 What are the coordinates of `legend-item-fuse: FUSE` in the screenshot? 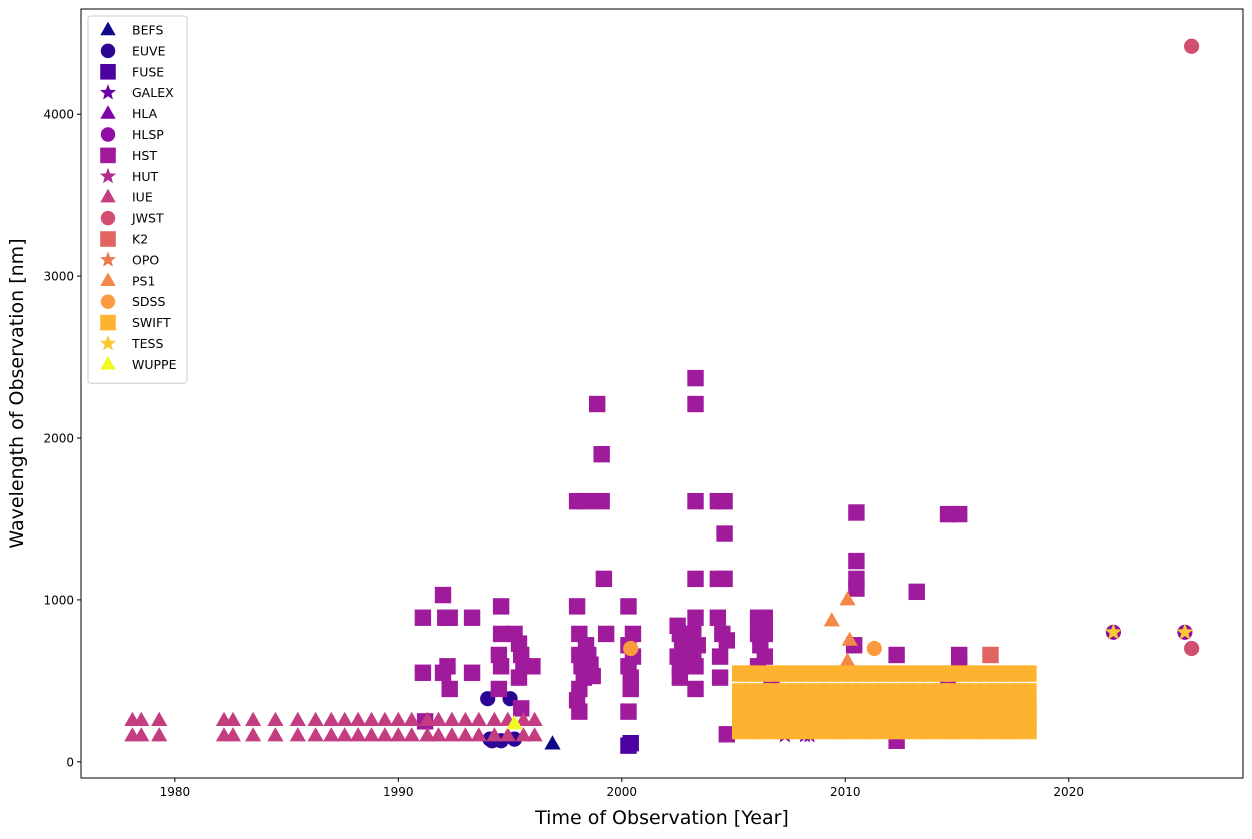 It's located at (132, 72).